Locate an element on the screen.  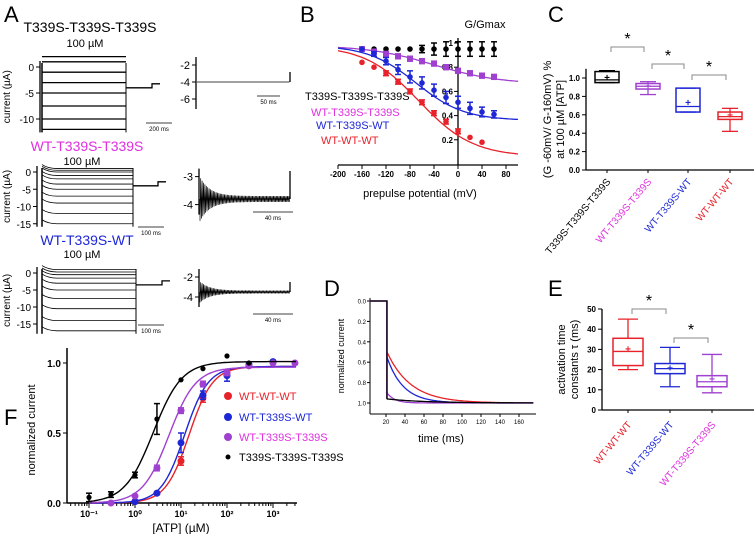
y-tick-label: 1.0 is located at coordinates (362, 405).